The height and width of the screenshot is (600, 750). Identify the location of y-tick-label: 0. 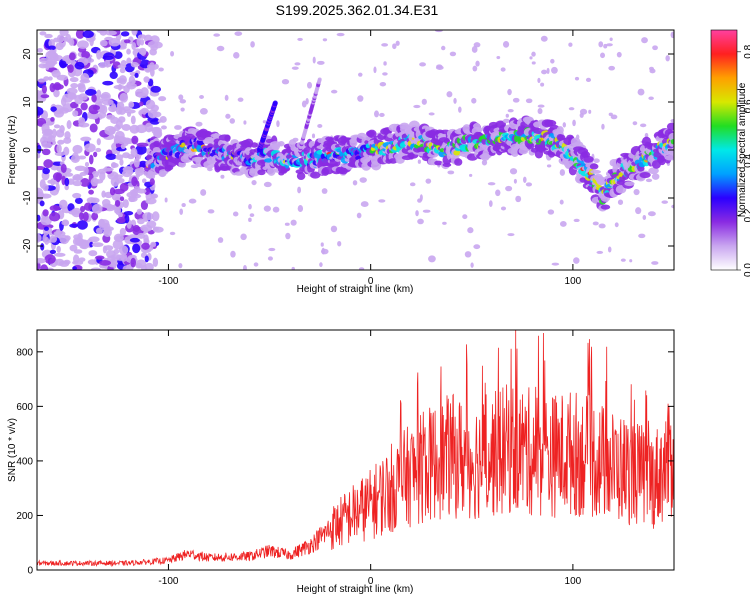
(30, 571).